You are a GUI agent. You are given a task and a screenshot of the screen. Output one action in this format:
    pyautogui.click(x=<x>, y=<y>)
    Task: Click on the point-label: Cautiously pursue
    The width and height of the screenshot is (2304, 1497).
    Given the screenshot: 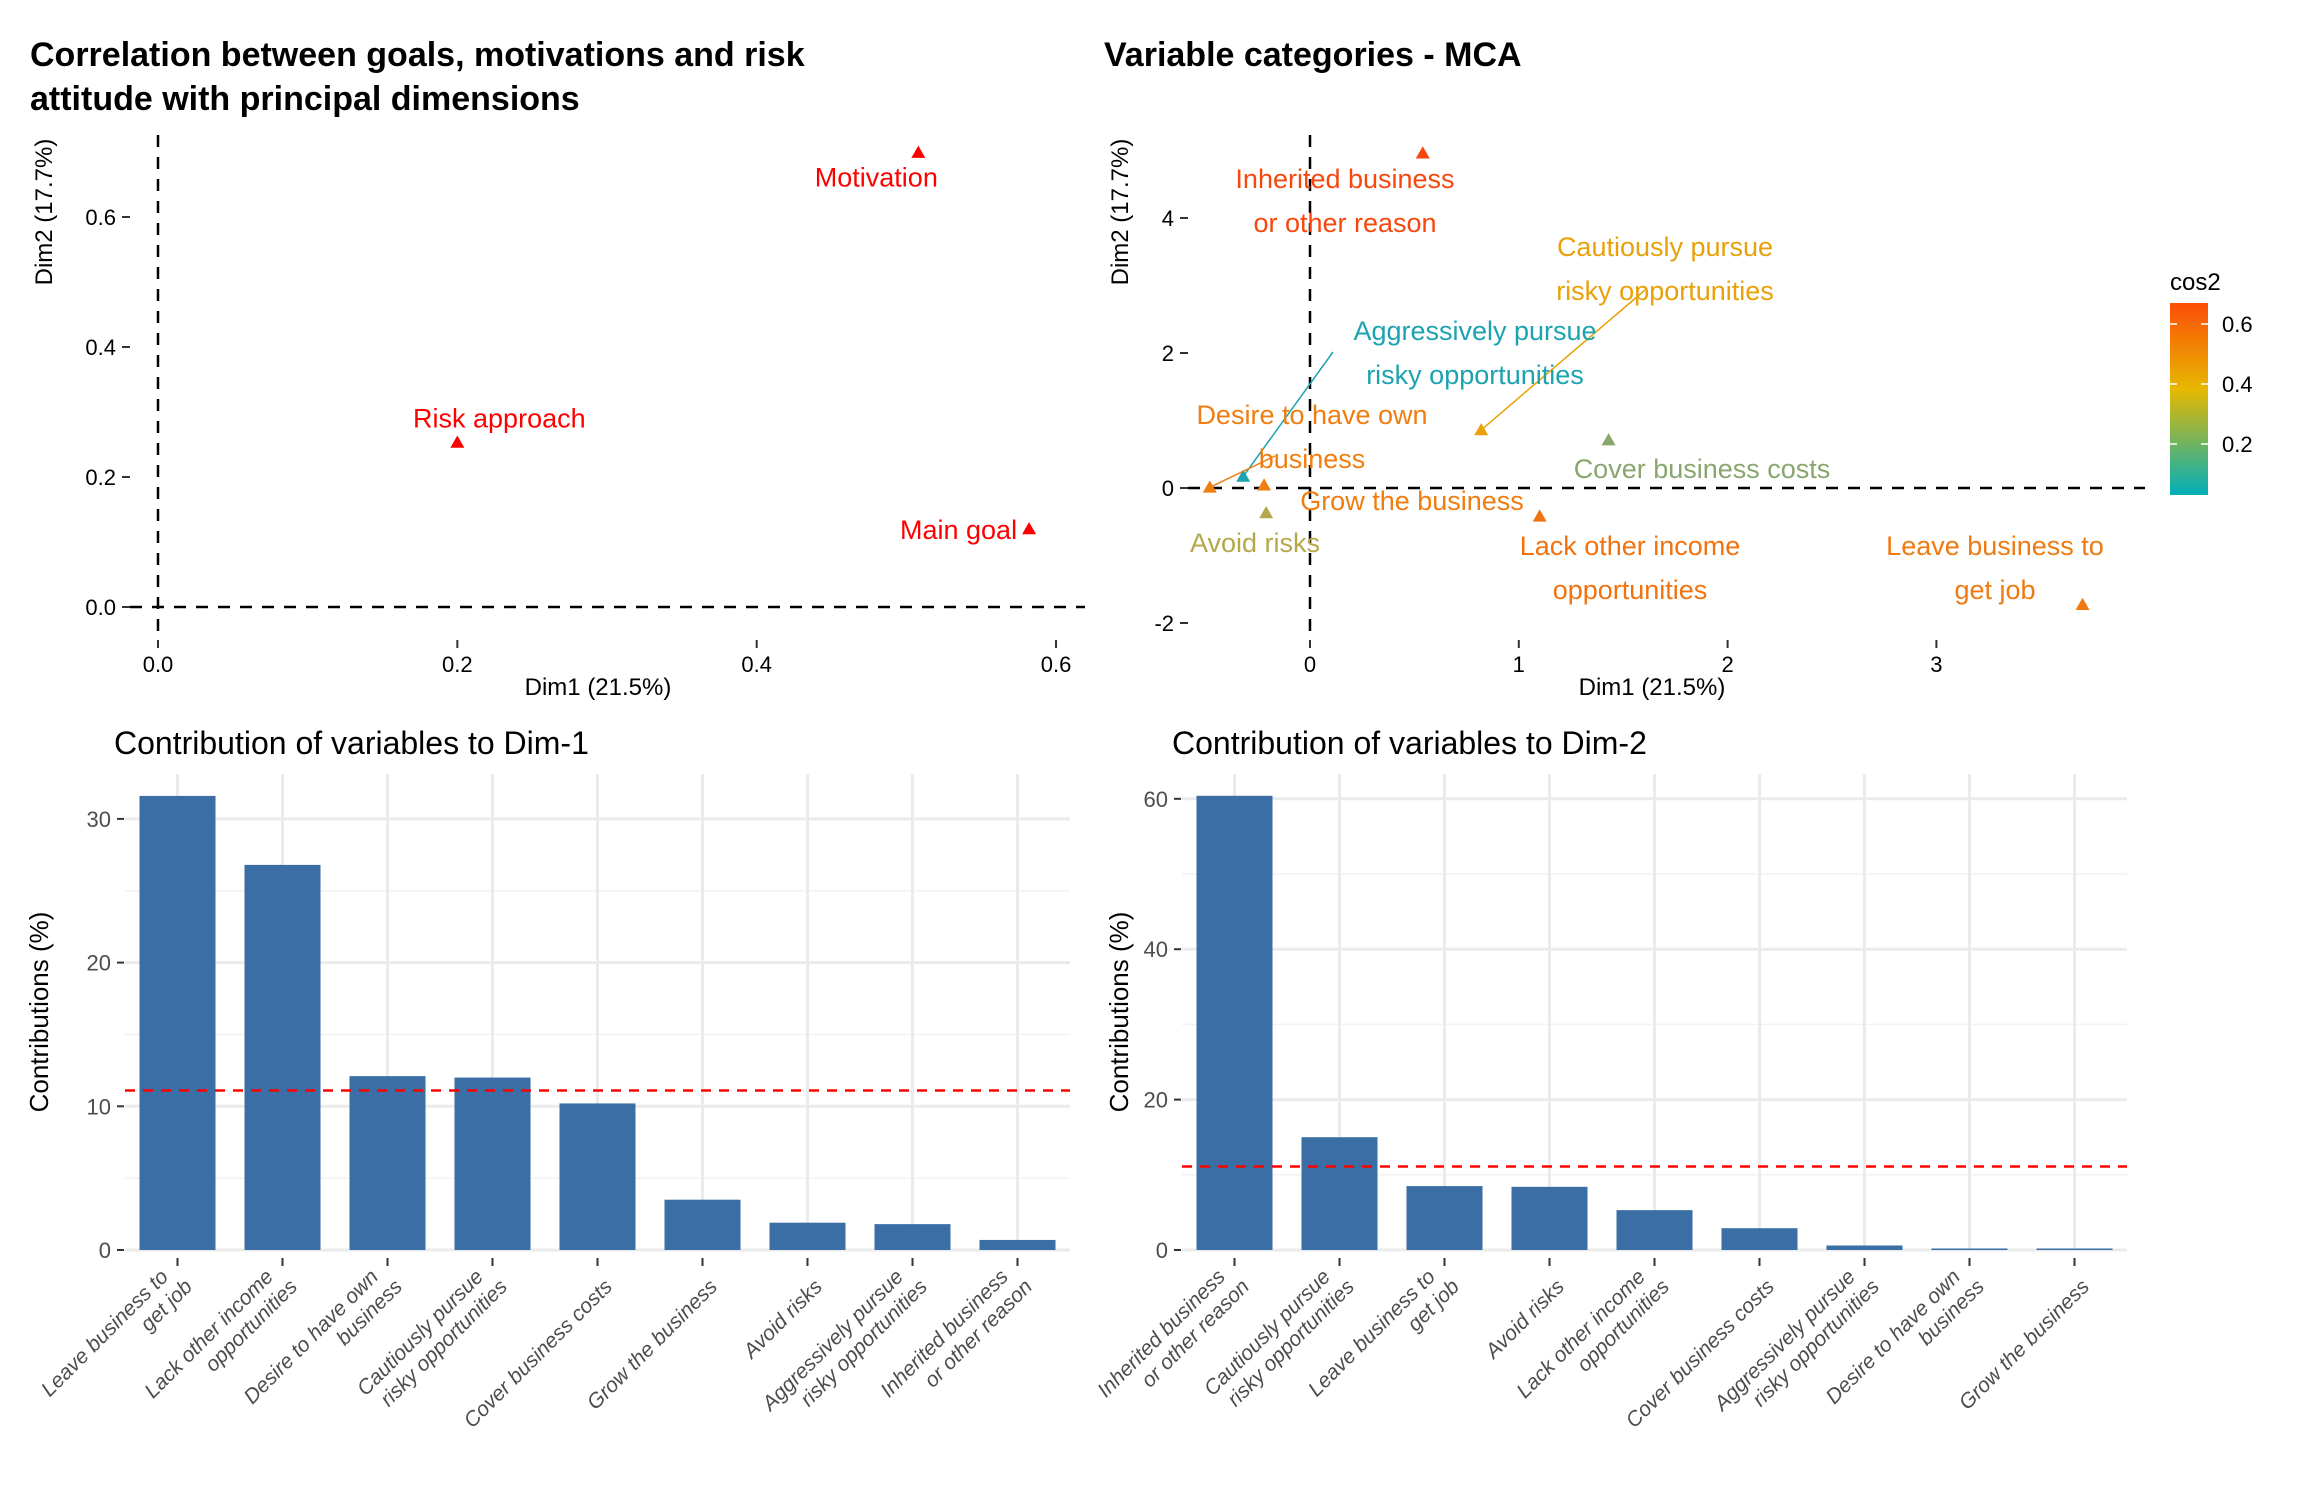 What is the action you would take?
    pyautogui.click(x=1665, y=247)
    